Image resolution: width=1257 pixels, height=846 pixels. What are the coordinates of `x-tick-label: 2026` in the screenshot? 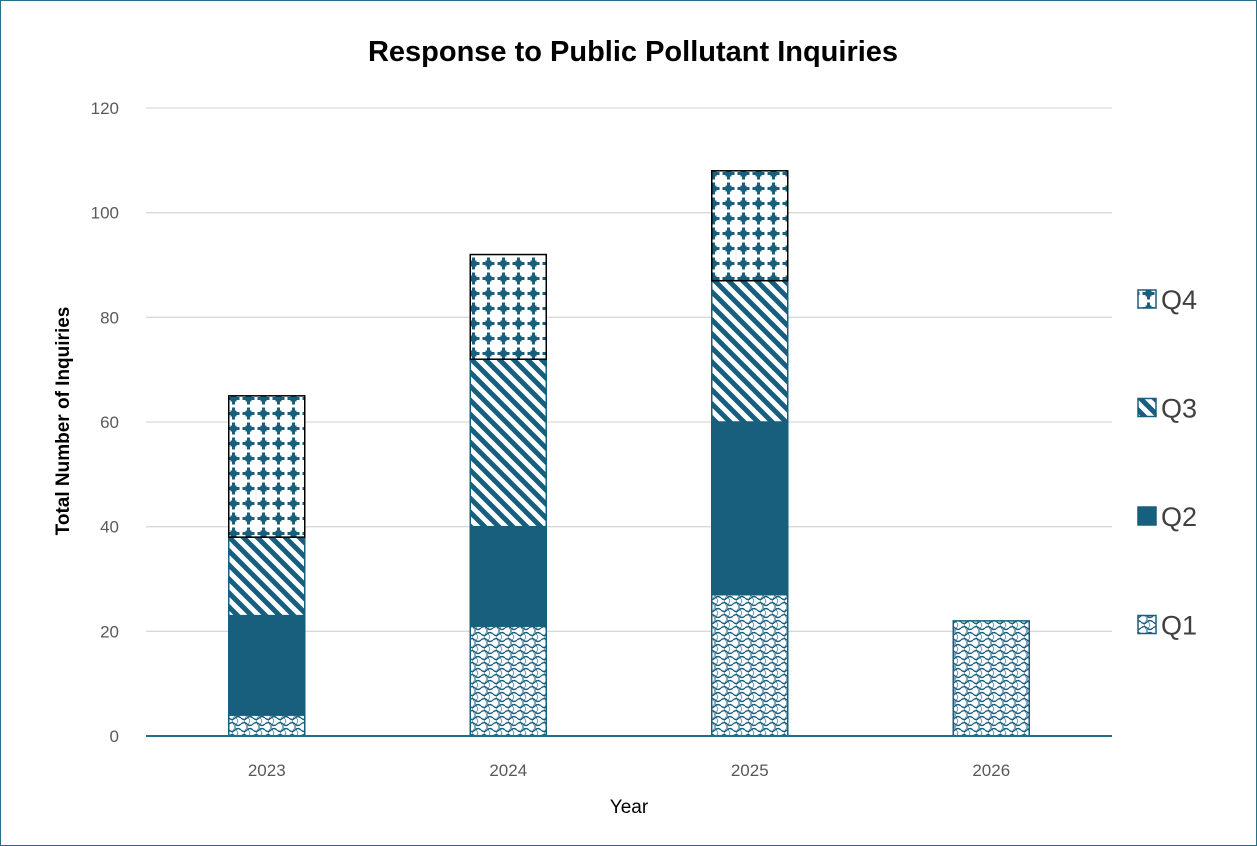 It's located at (991, 770).